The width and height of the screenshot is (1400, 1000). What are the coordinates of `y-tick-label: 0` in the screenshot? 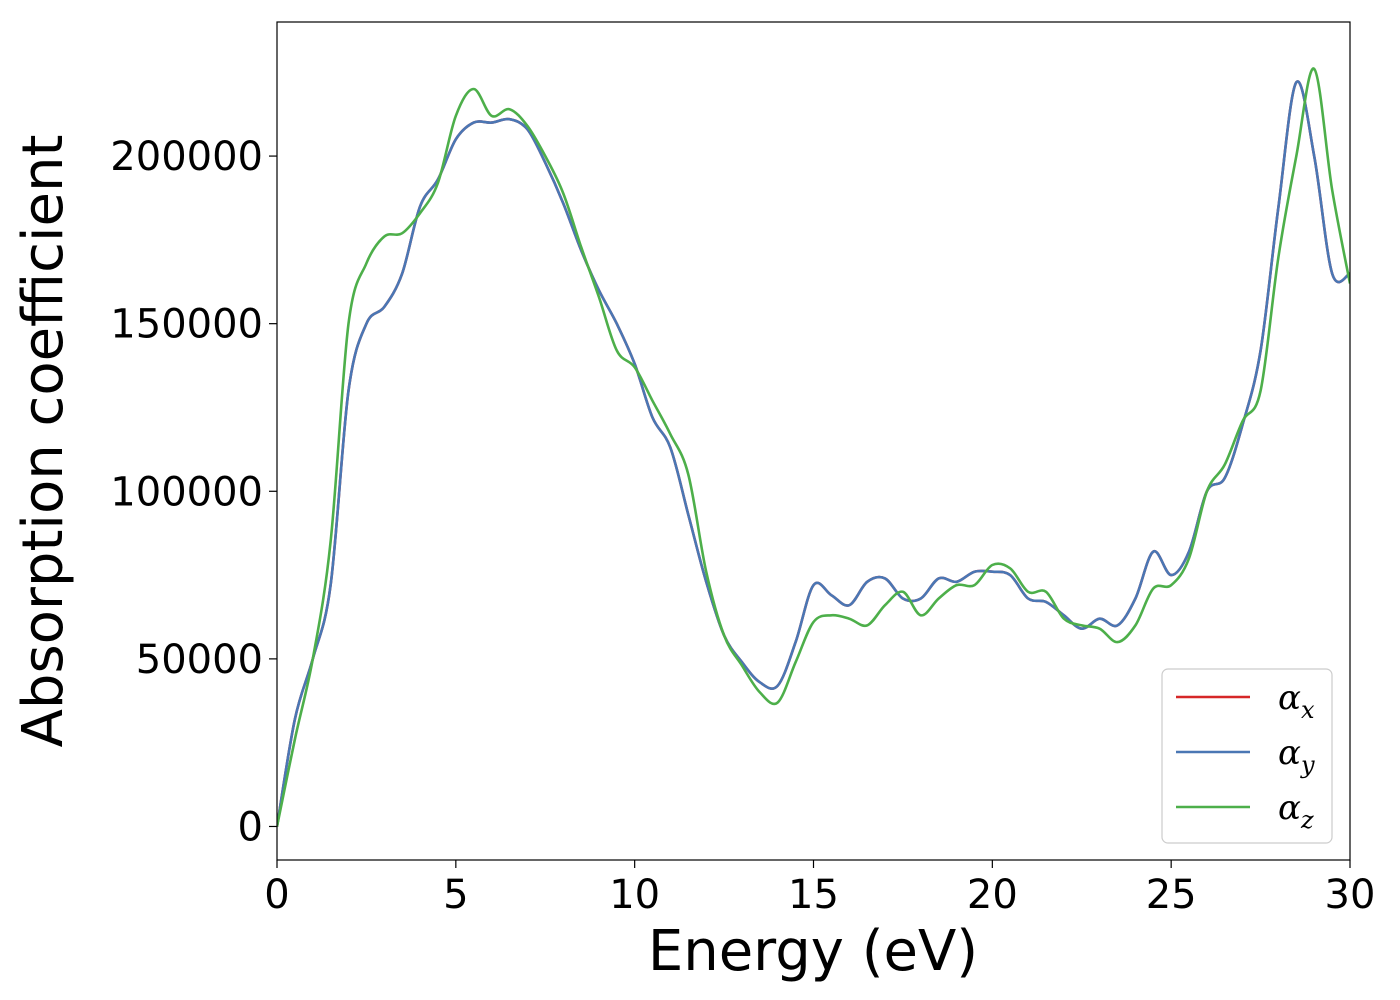 It's located at (250, 827).